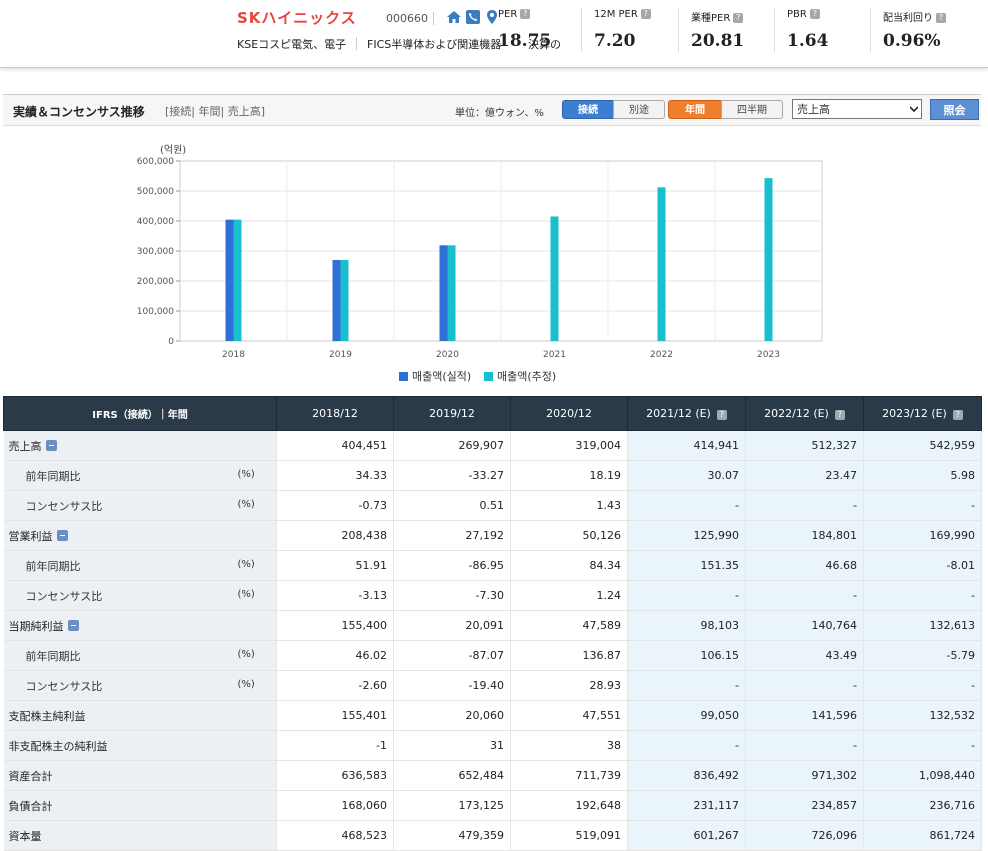  Describe the element at coordinates (686, 775) in the screenshot. I see `table-cell: 836,492` at that location.